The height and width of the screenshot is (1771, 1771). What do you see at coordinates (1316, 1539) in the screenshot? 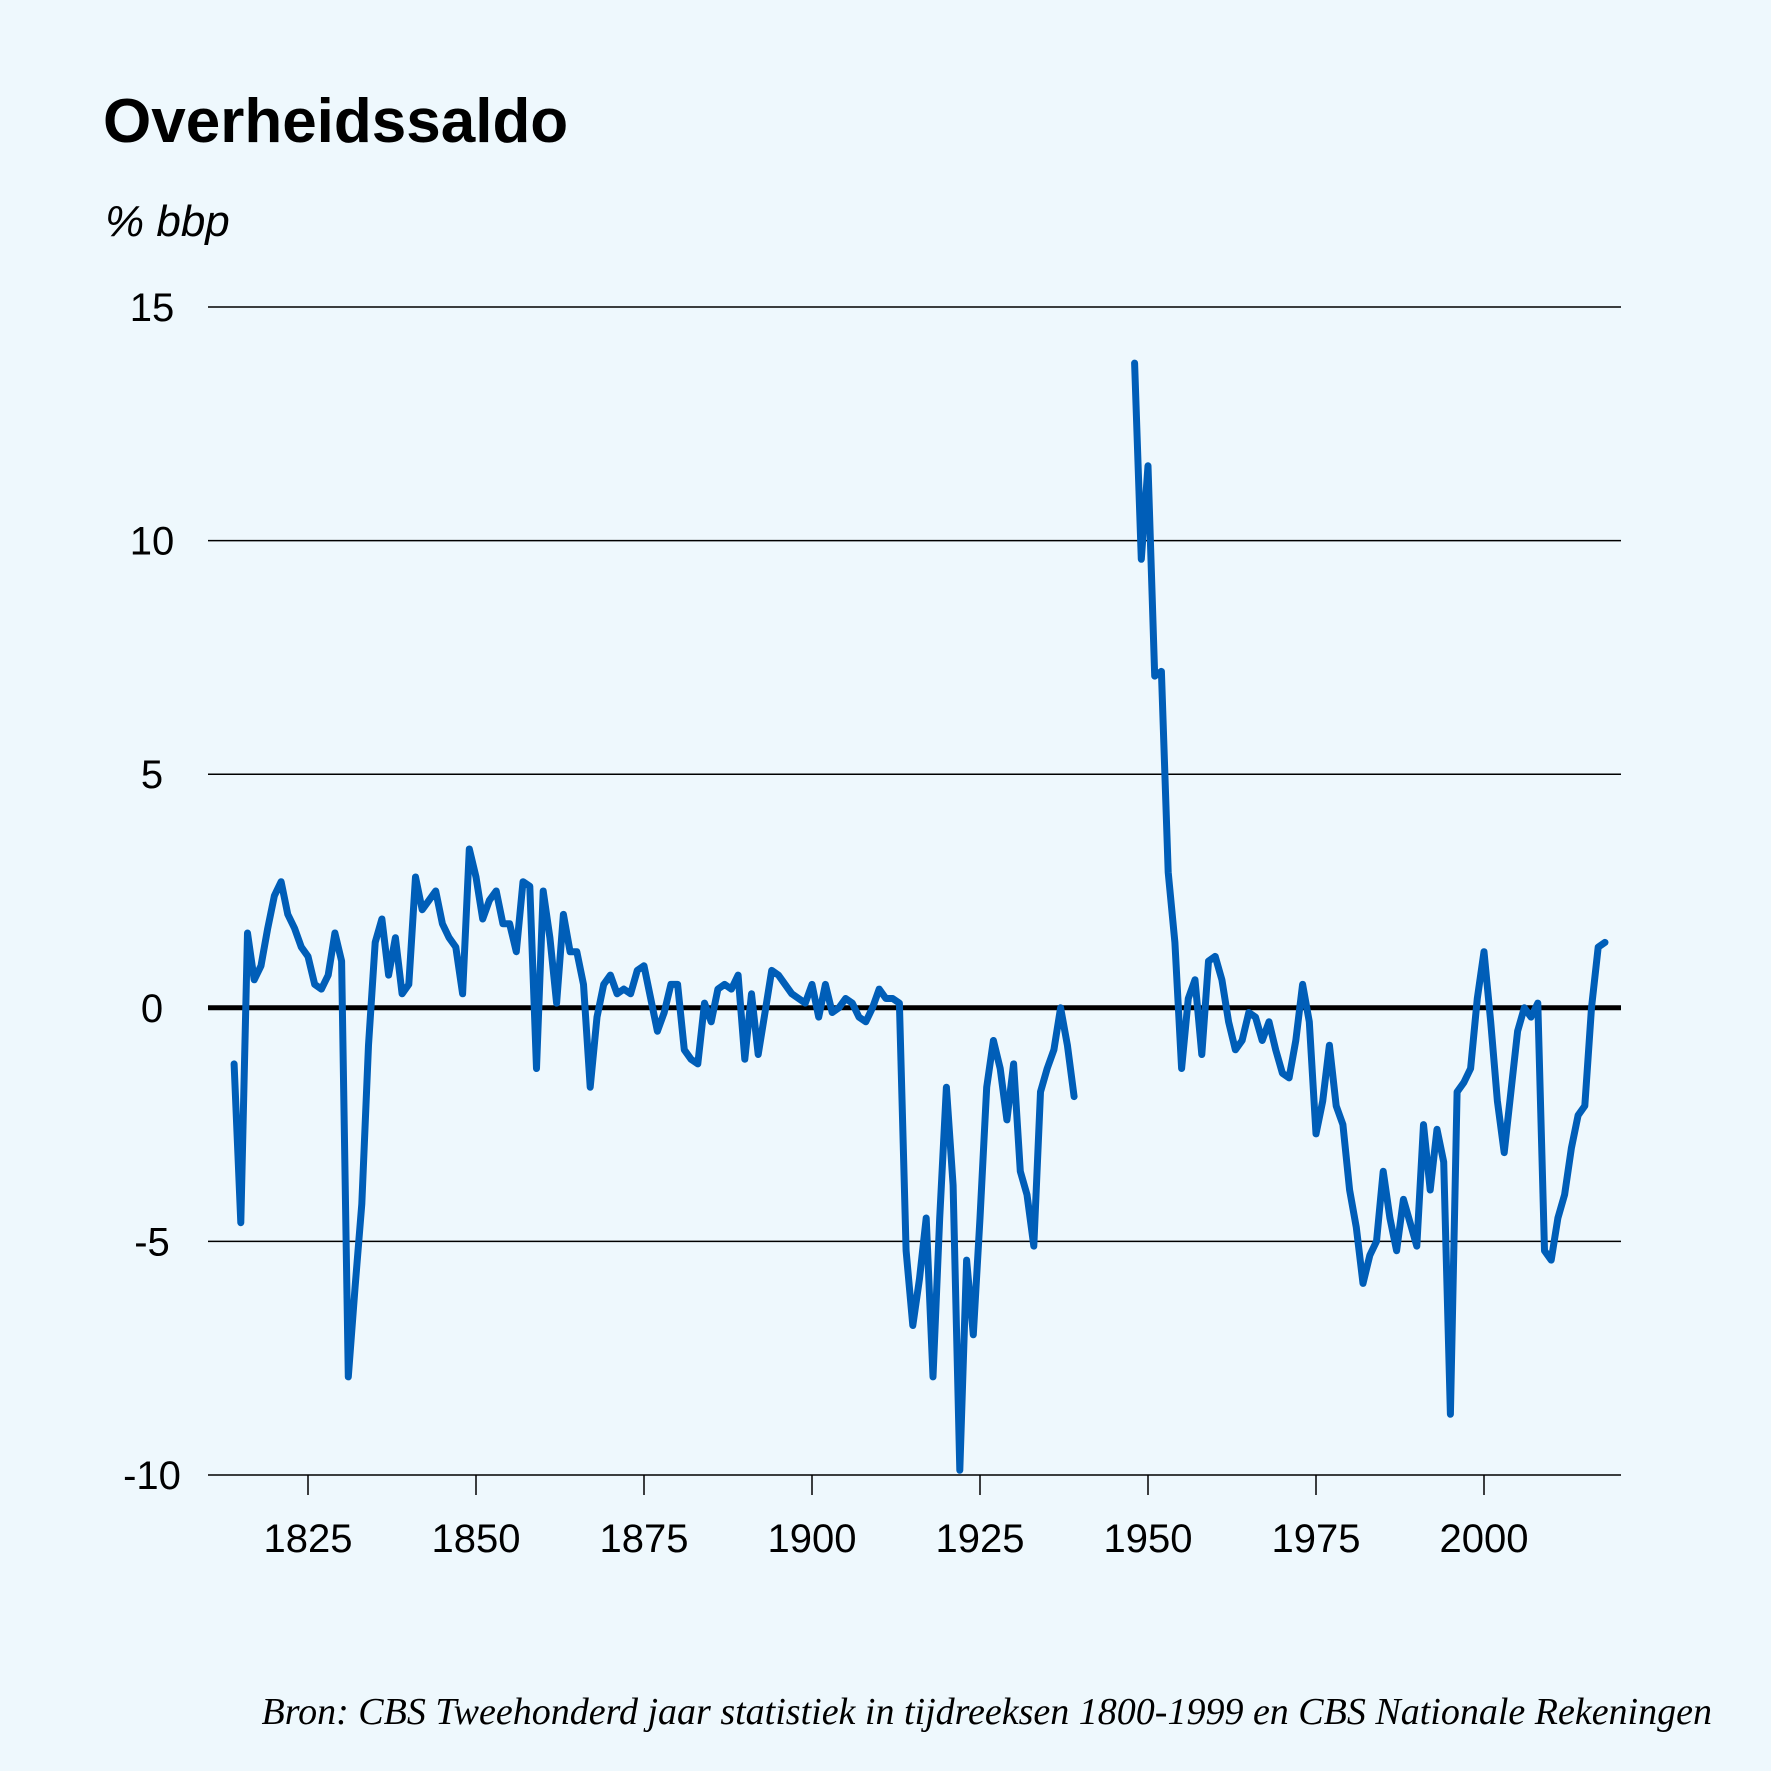
I see `x-tick-label: 1975` at bounding box center [1316, 1539].